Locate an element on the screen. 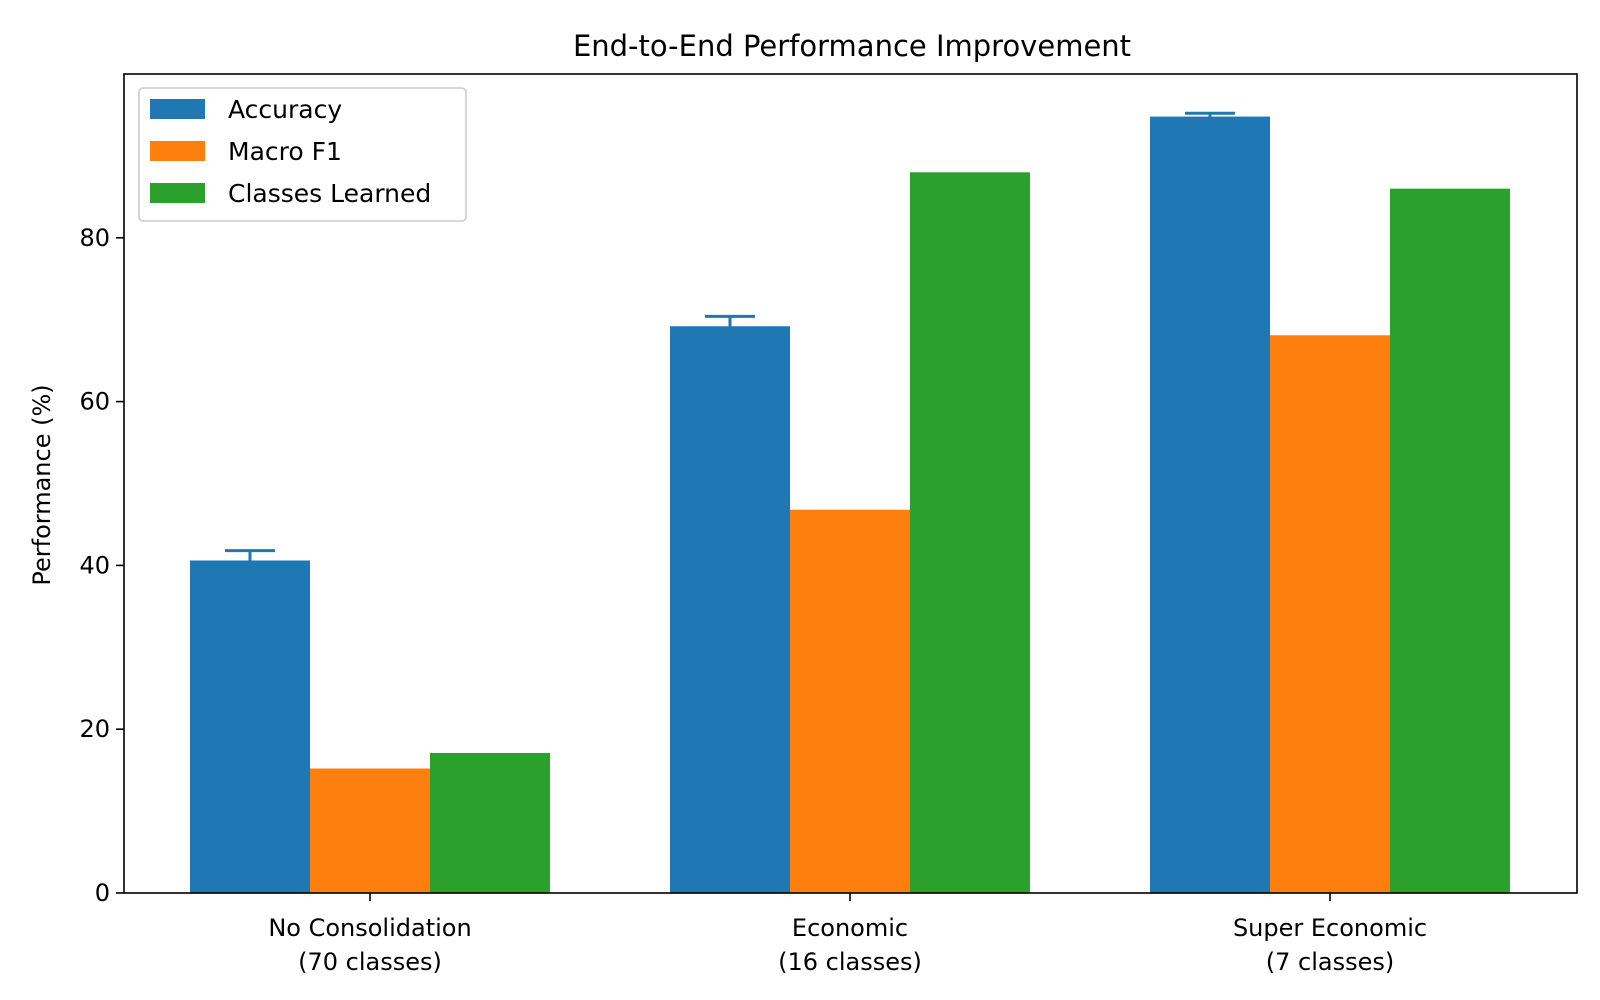  x-tick-label: No Consolidation is located at coordinates (369, 928).